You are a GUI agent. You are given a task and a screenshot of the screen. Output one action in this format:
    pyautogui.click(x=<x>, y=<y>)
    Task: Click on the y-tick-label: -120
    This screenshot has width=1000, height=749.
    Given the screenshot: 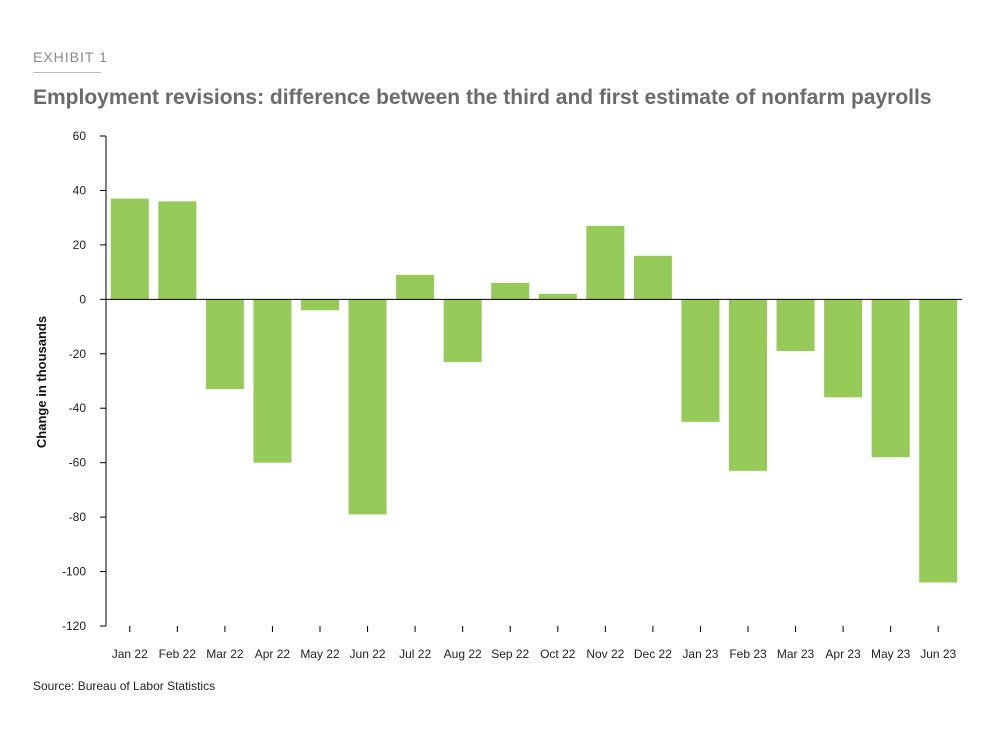 What is the action you would take?
    pyautogui.click(x=74, y=626)
    